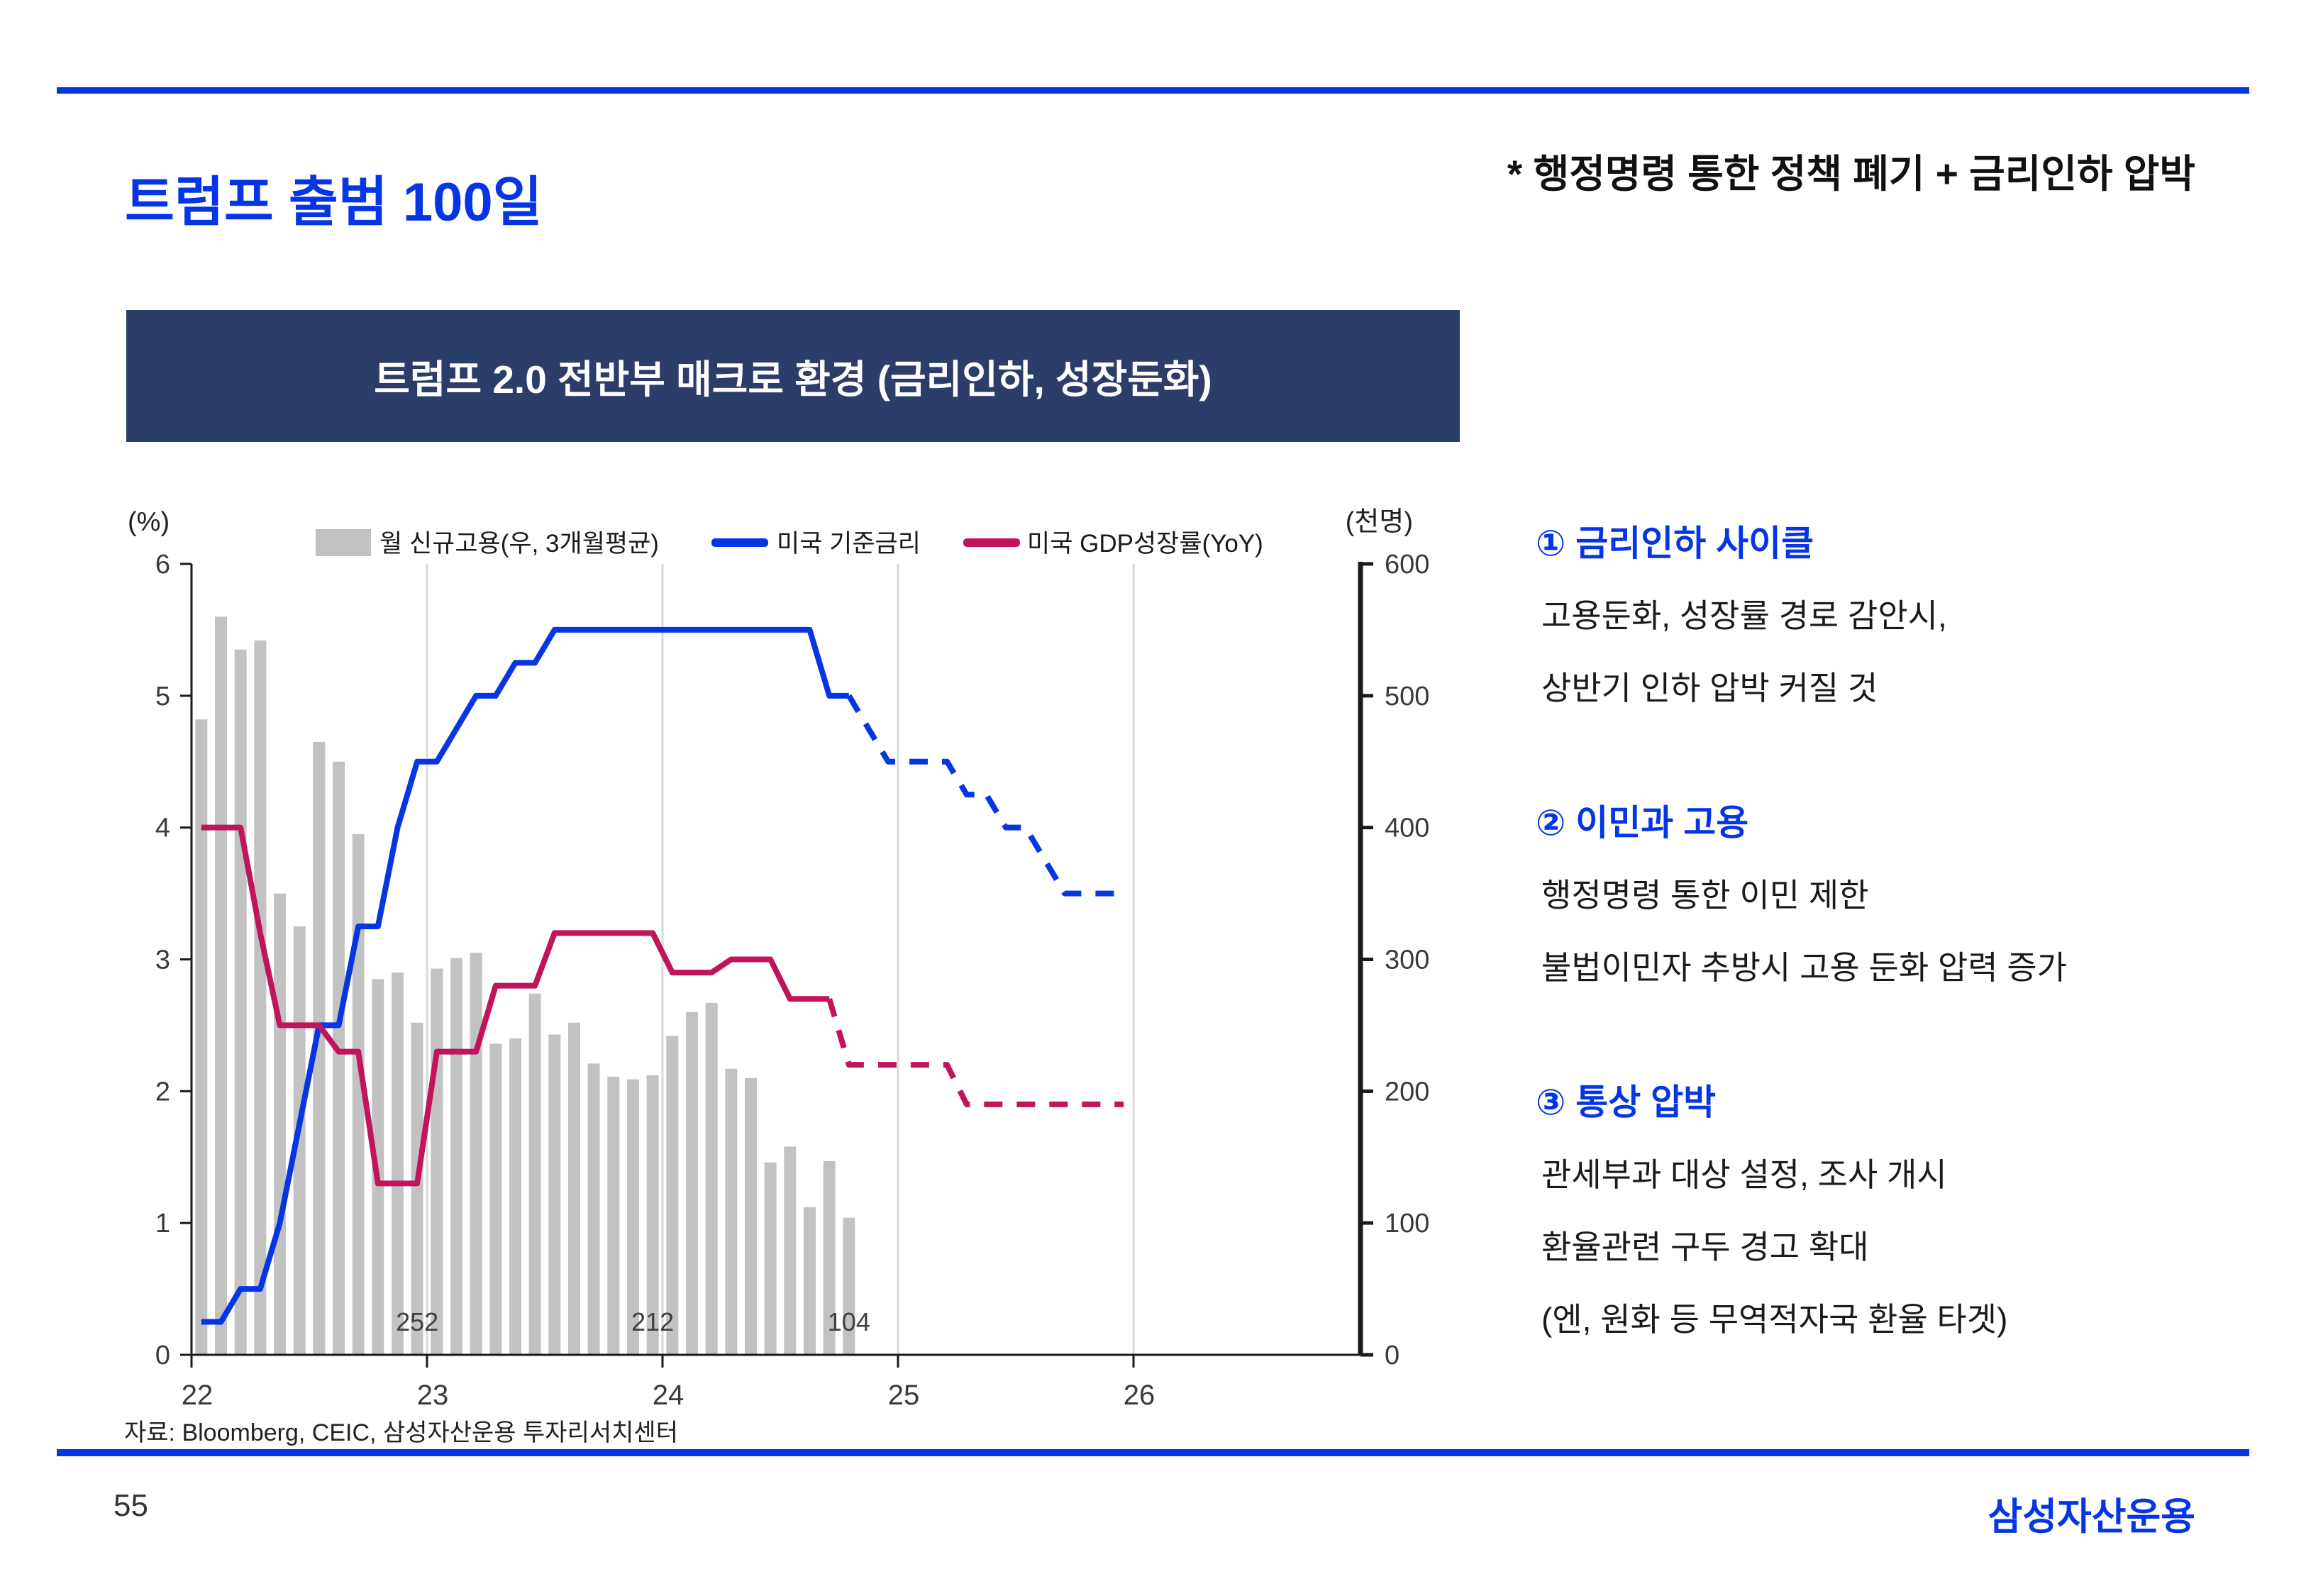  I want to click on x-tick-label: 25, so click(904, 1395).